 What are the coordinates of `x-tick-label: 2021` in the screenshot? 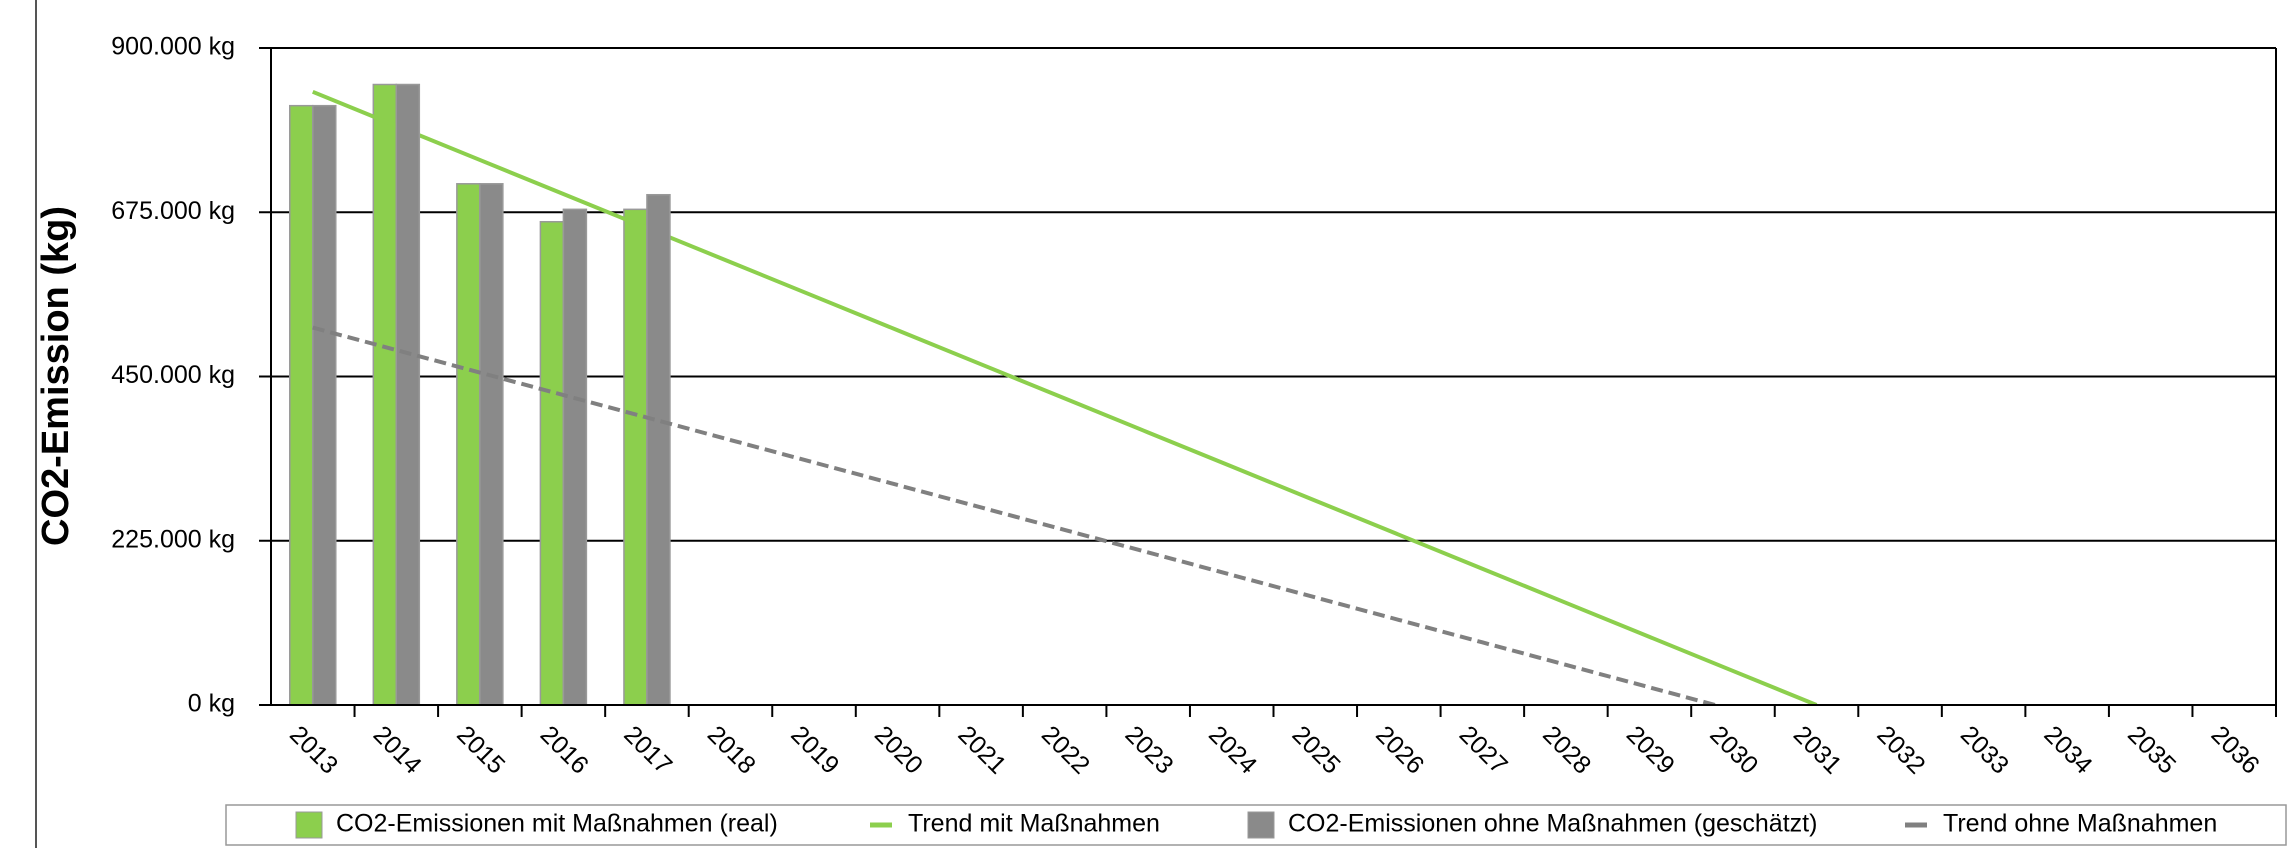 It's located at (982, 749).